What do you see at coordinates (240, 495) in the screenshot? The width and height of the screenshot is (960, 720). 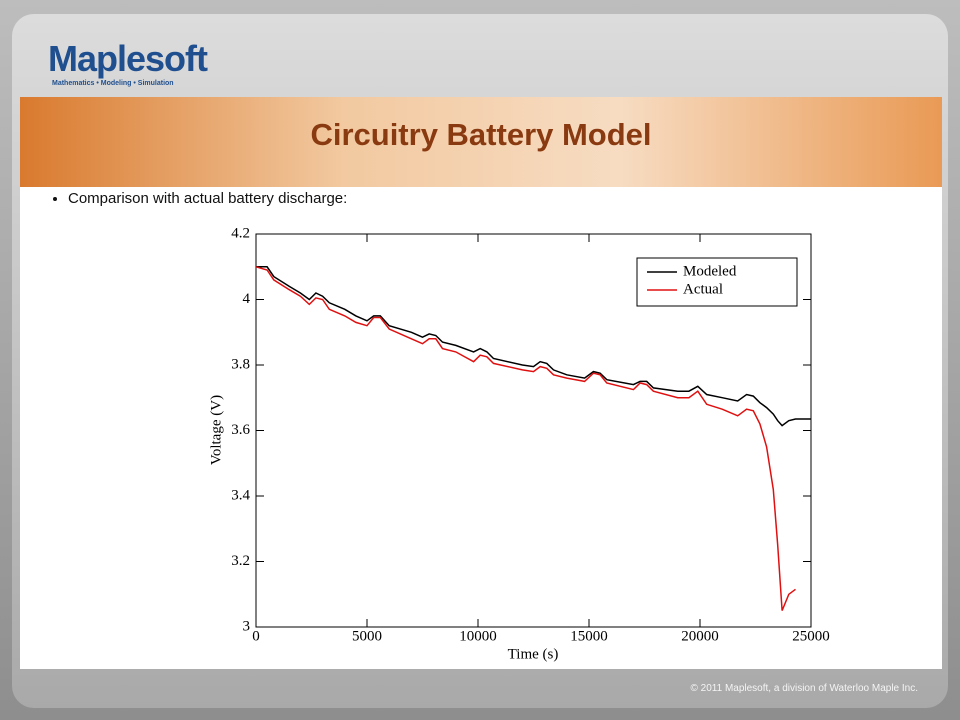 I see `y-tick-label: 3.4` at bounding box center [240, 495].